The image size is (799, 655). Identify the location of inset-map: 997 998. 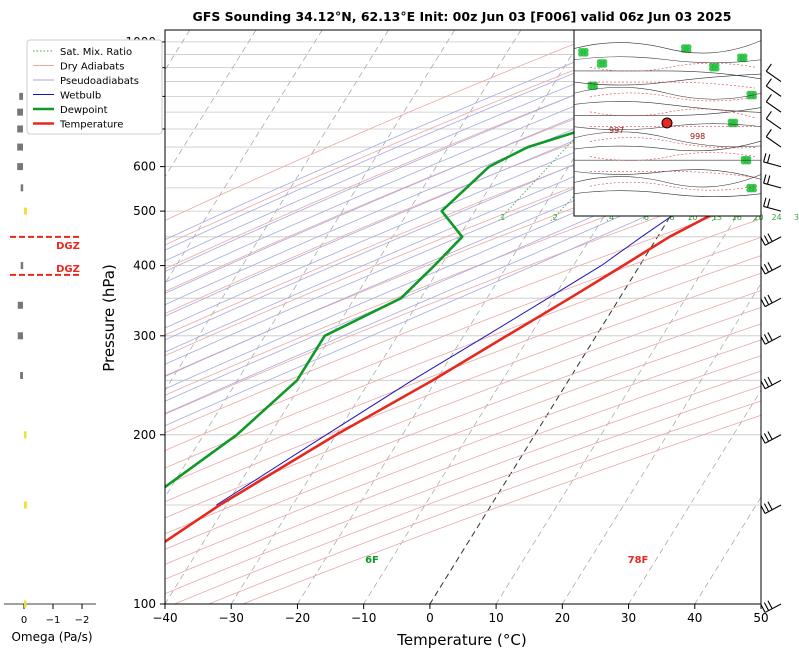
(667, 123).